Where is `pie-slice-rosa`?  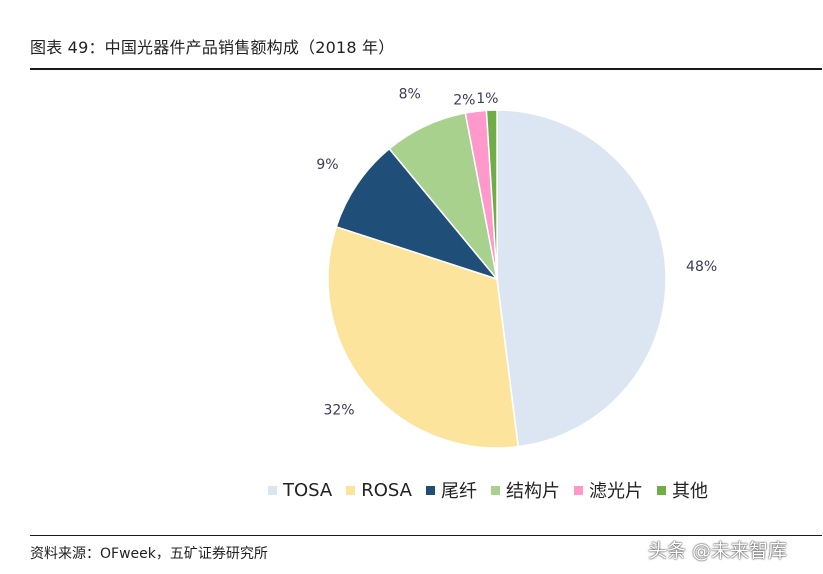
pie-slice-rosa is located at coordinates (423, 337).